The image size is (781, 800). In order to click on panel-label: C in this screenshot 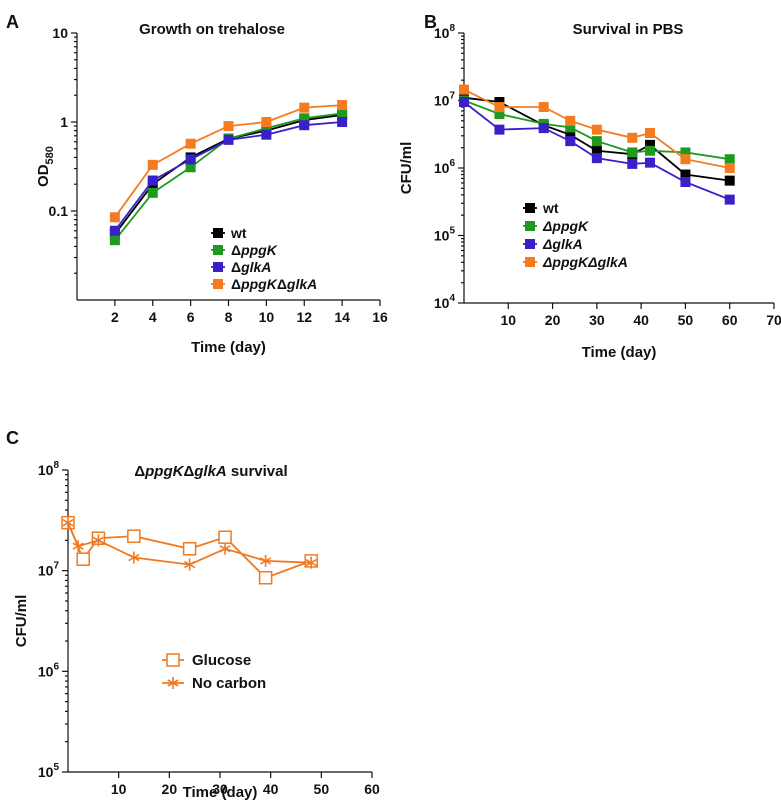, I will do `click(12, 438)`.